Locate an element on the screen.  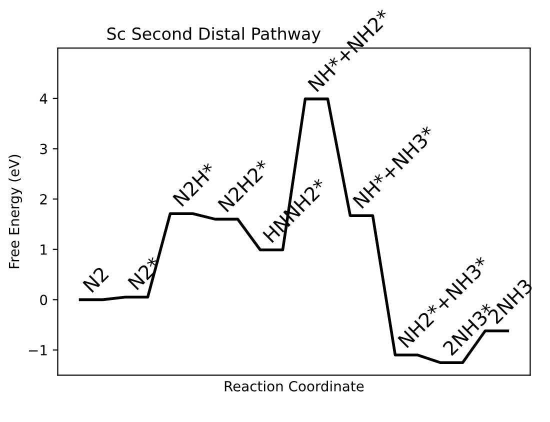
y-tick-label: 2 is located at coordinates (43, 199).